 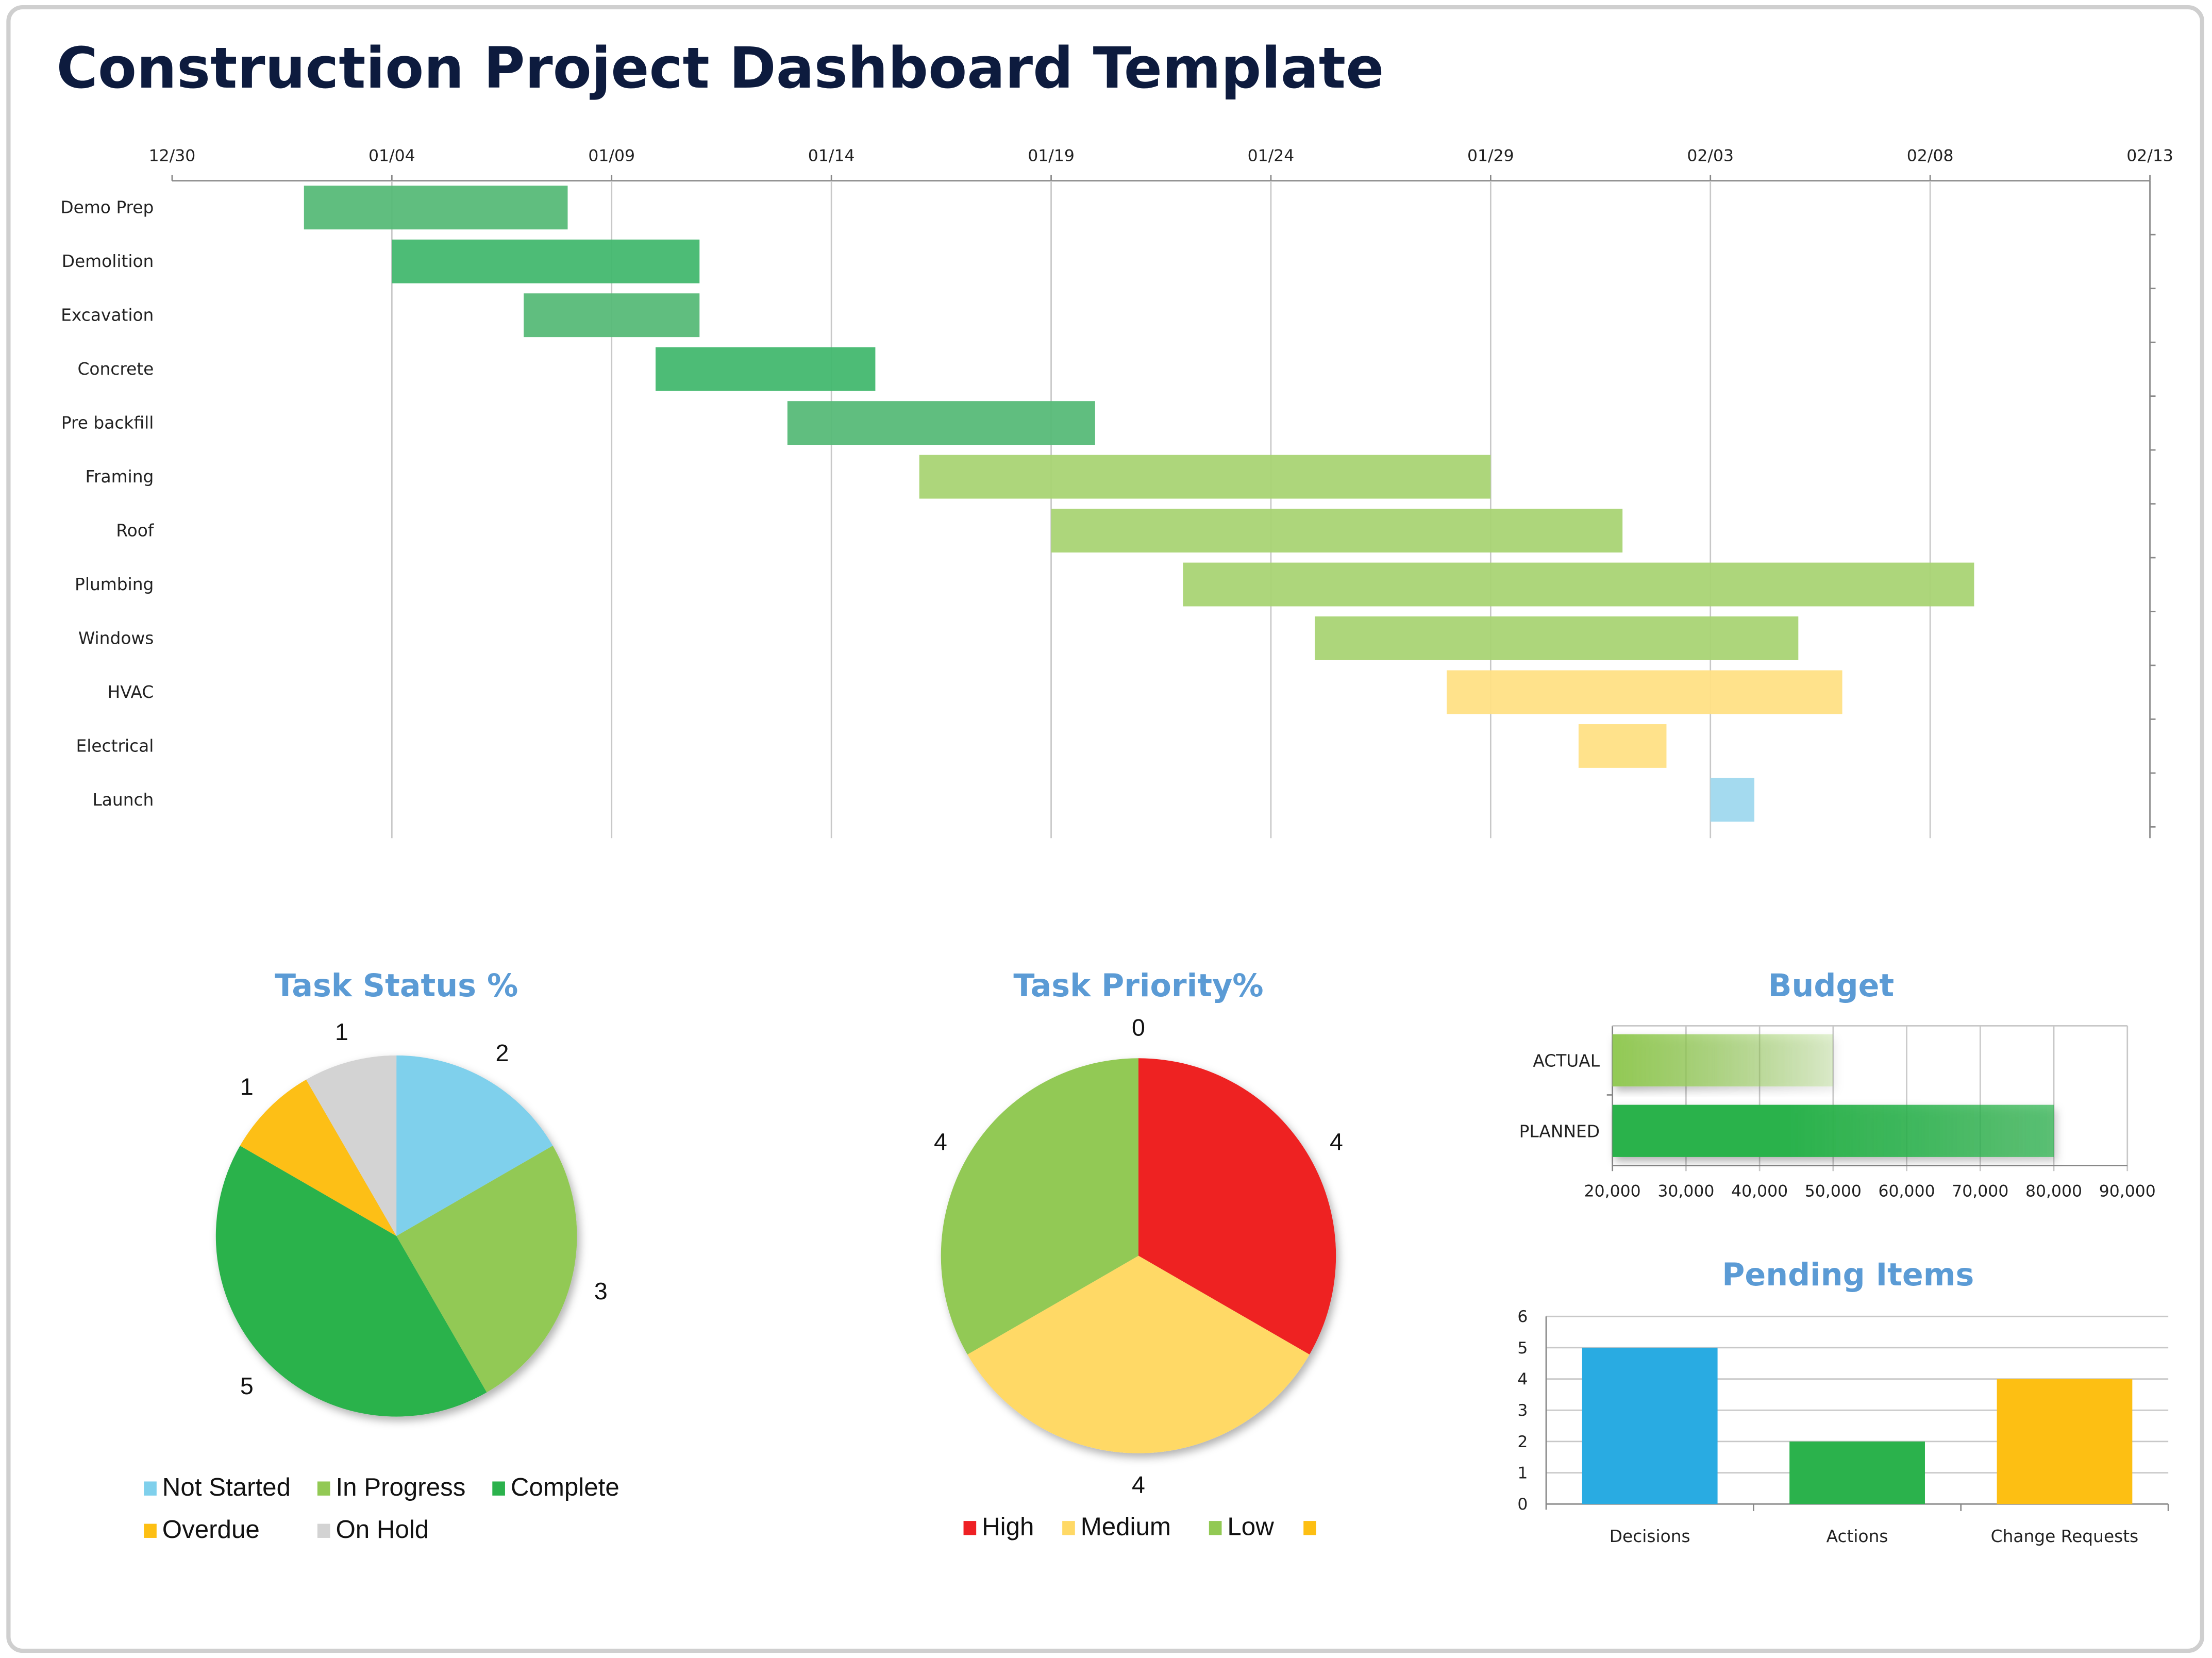 What do you see at coordinates (382, 1529) in the screenshot?
I see `legend-label: On Hold` at bounding box center [382, 1529].